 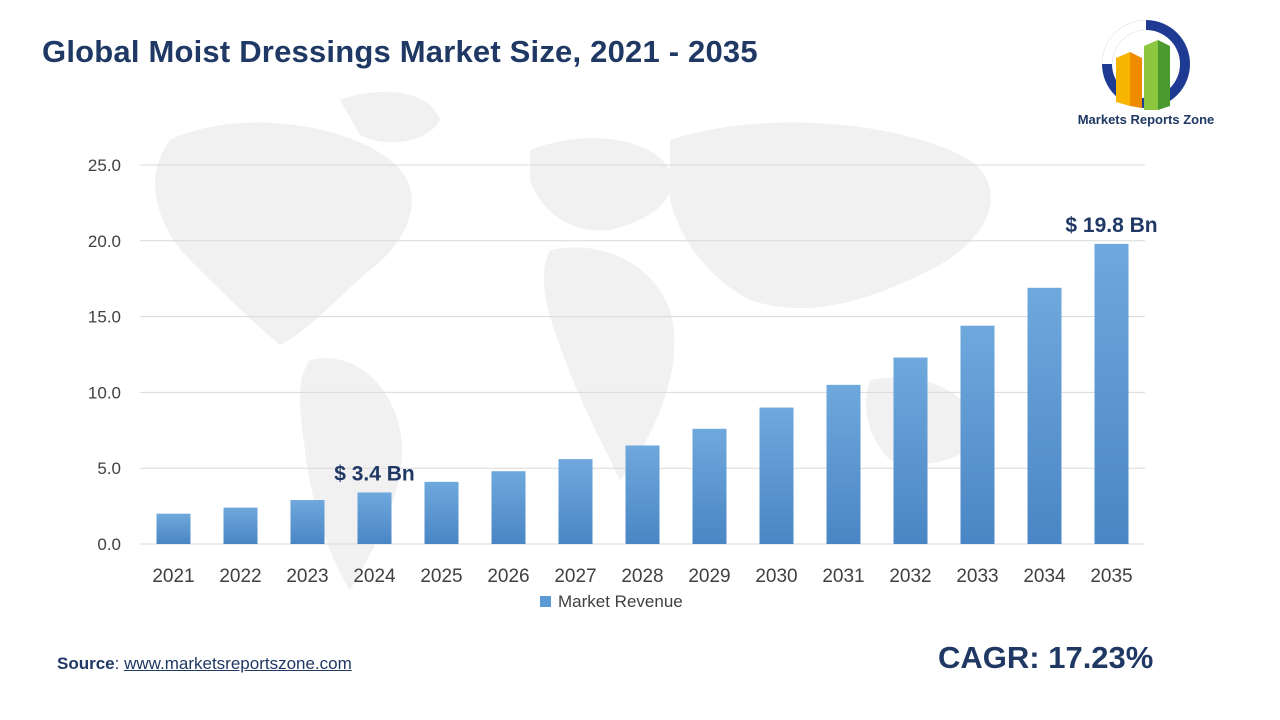 I want to click on x-tick-label: 2035, so click(x=1111, y=576).